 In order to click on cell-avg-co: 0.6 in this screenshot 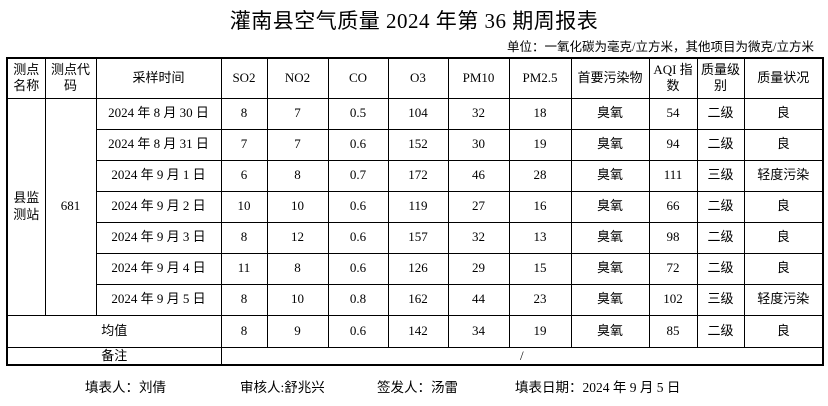, I will do `click(358, 331)`.